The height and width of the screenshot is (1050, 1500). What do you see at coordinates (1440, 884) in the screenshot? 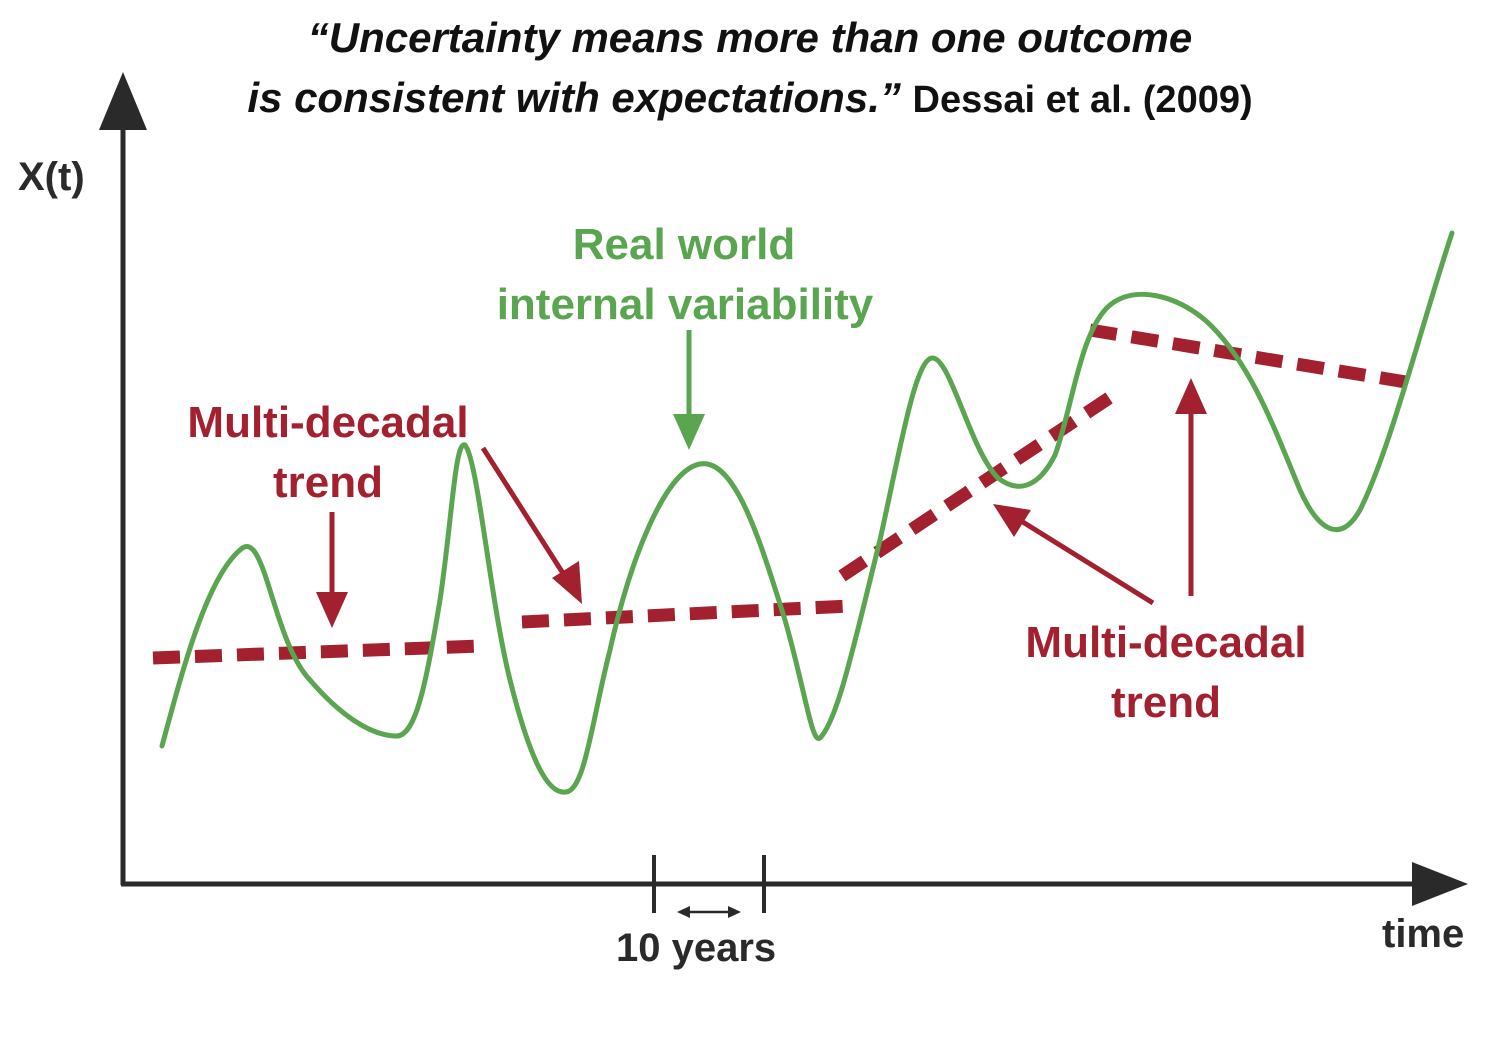
I see `x-axis-arrowhead` at bounding box center [1440, 884].